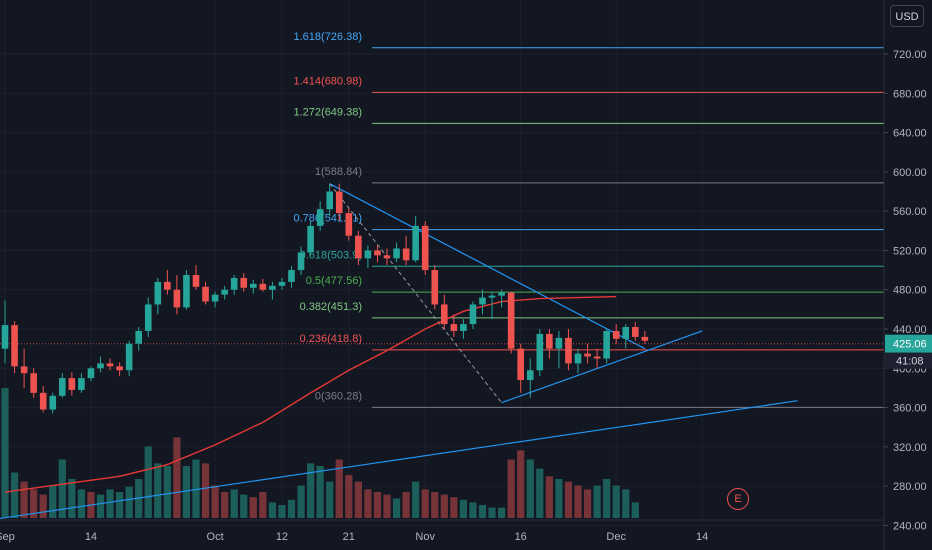  What do you see at coordinates (910, 291) in the screenshot?
I see `price-tick-label: 480.00` at bounding box center [910, 291].